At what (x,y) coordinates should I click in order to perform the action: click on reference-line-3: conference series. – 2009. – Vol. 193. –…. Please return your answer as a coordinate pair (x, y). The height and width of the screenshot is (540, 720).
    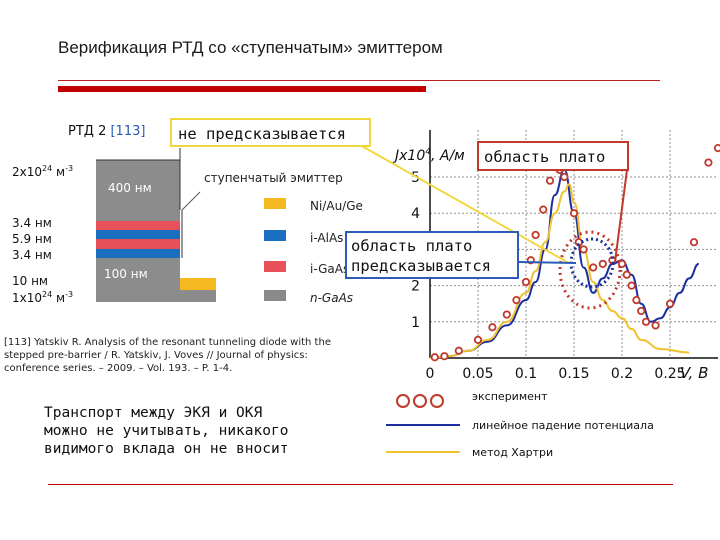
    Looking at the image, I should click on (118, 368).